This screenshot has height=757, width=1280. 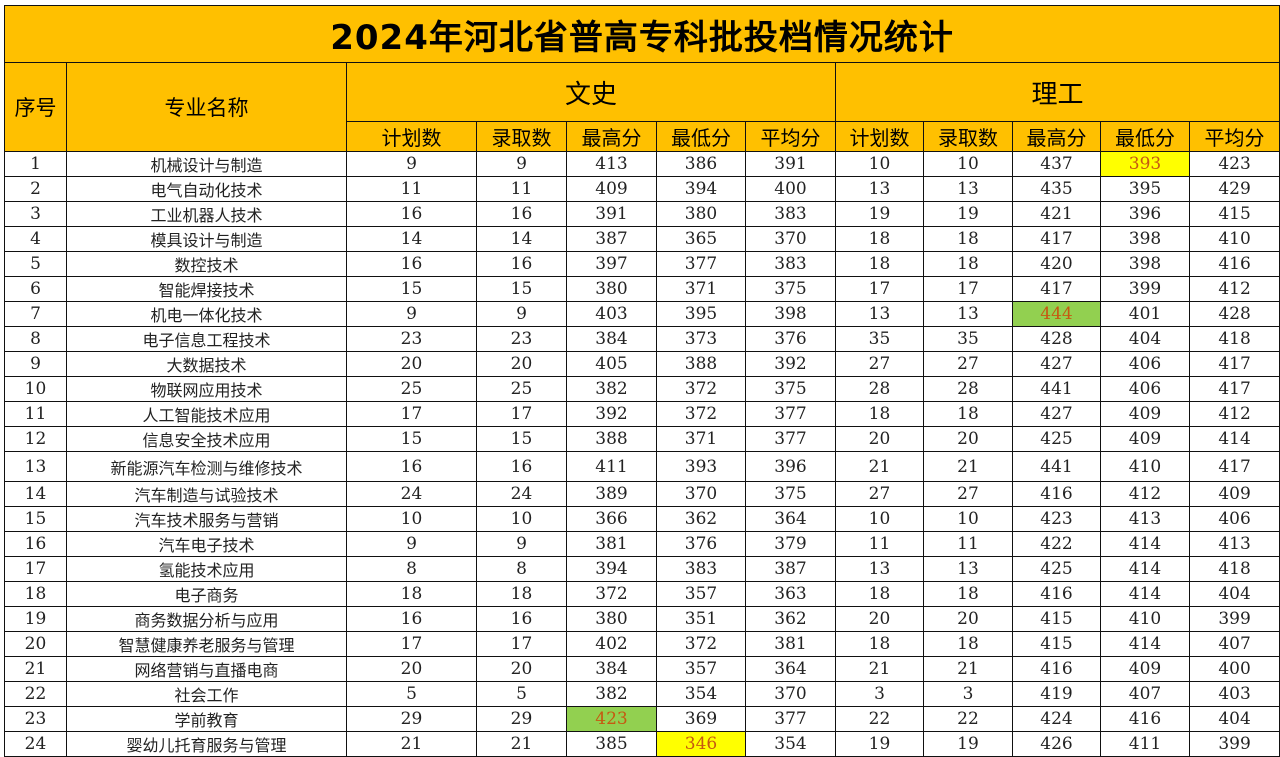 I want to click on cell-li-avg: 418, so click(x=1234, y=339).